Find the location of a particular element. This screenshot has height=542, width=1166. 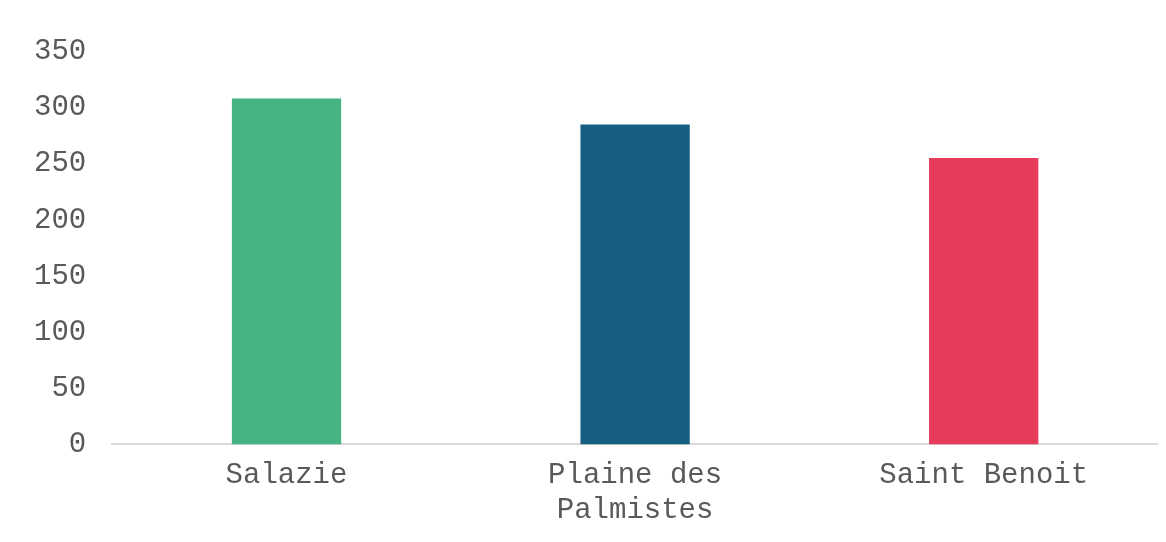

x-tick-label: Saint Benoit is located at coordinates (984, 476).